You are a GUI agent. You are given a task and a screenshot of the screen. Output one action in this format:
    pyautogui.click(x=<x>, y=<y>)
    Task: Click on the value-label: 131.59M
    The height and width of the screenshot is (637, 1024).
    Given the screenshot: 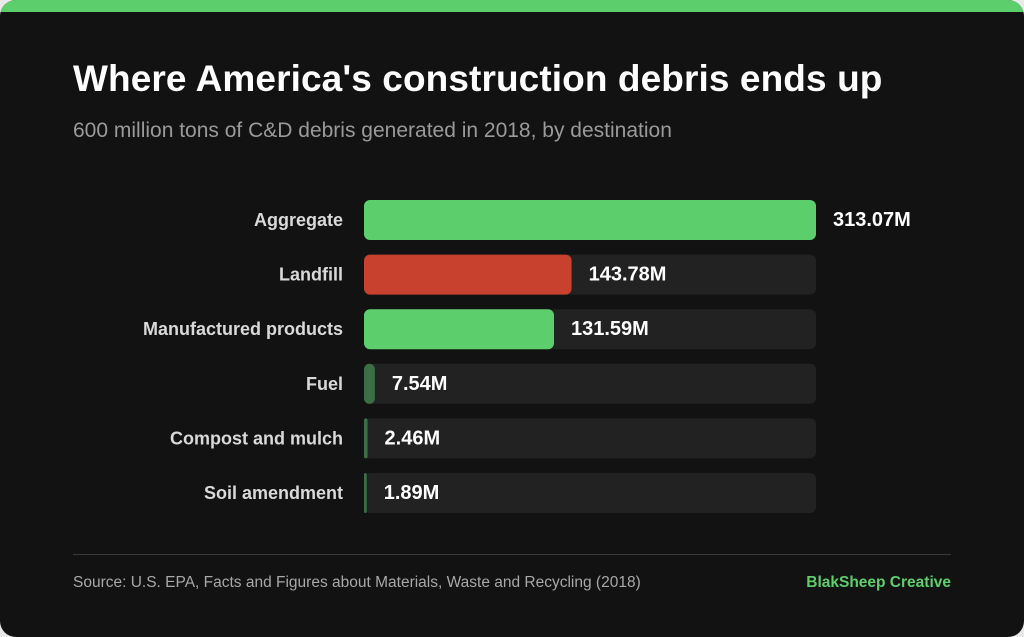 What is the action you would take?
    pyautogui.click(x=610, y=329)
    